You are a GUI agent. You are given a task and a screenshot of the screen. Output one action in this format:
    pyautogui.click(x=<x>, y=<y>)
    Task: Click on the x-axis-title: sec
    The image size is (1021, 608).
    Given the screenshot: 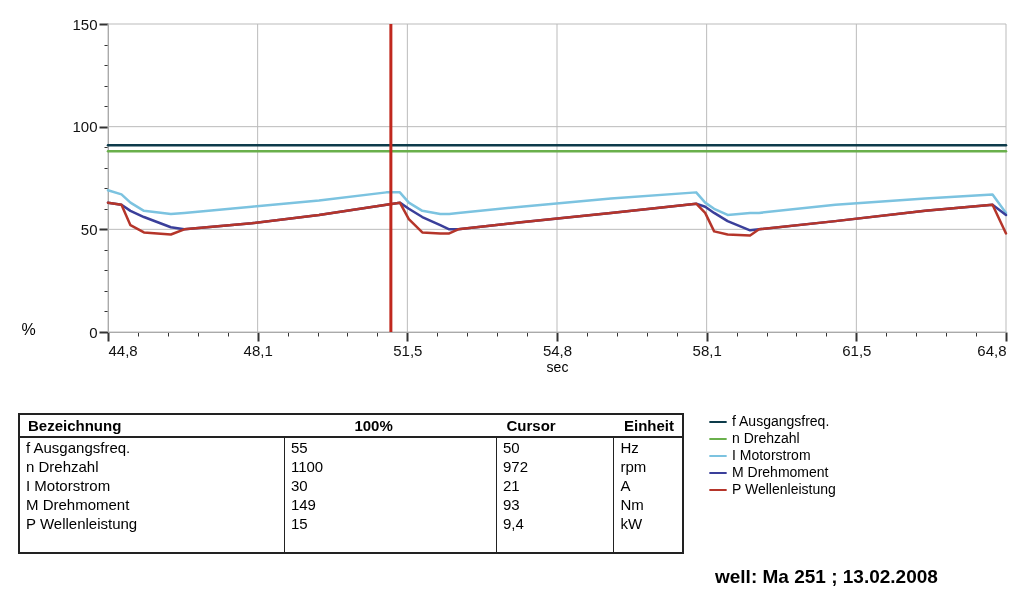 What is the action you would take?
    pyautogui.click(x=557, y=366)
    